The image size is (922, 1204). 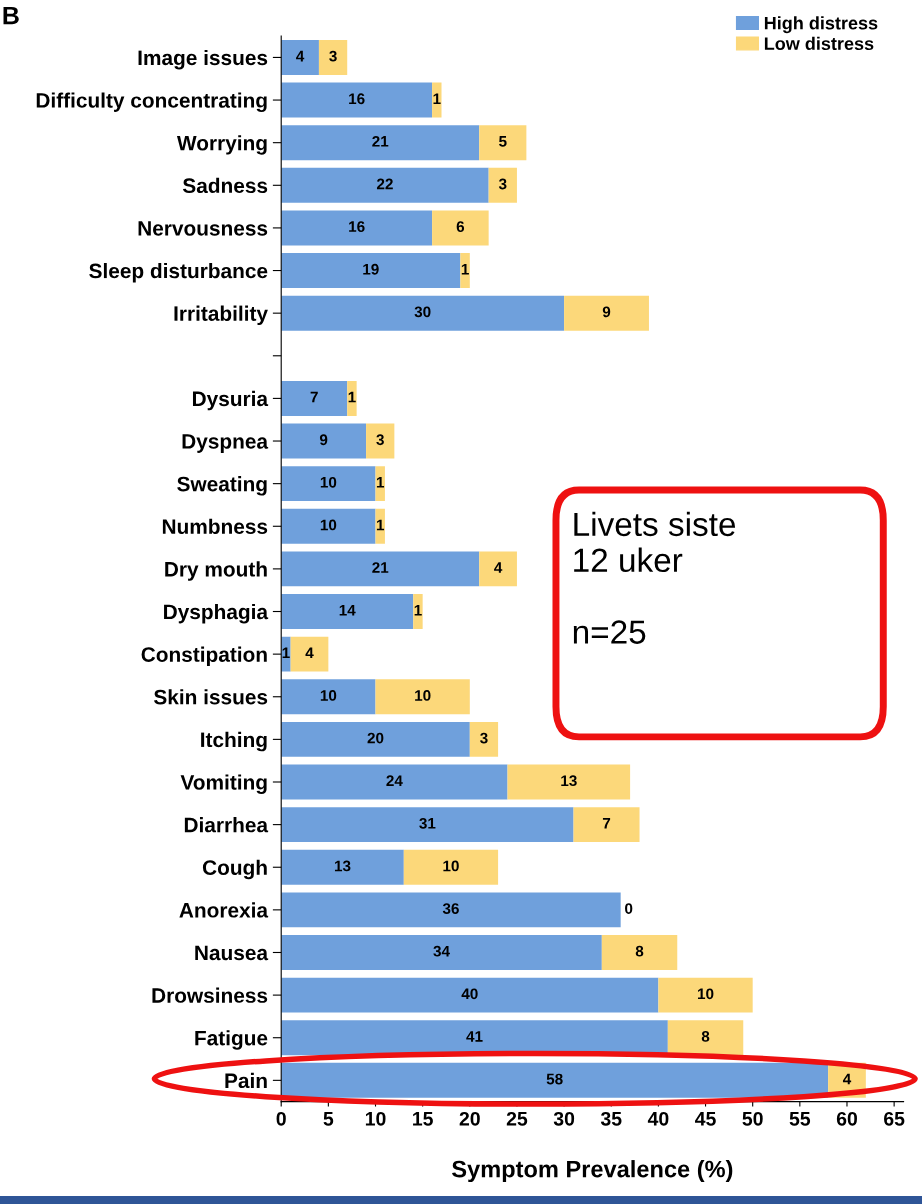 What do you see at coordinates (11, 15) in the screenshot?
I see `text: B` at bounding box center [11, 15].